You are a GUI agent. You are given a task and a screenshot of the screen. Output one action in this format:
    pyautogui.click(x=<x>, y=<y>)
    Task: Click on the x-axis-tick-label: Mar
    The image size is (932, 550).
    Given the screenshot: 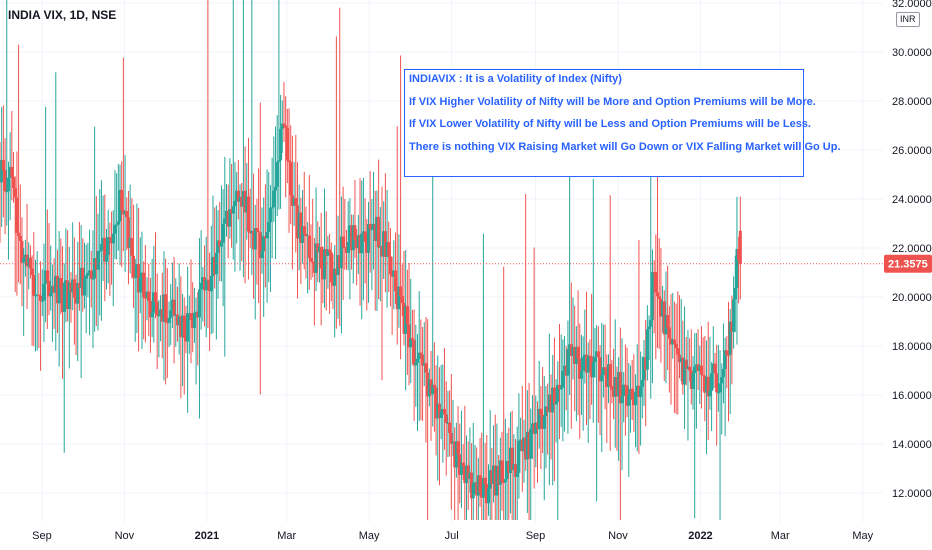 What is the action you would take?
    pyautogui.click(x=780, y=536)
    